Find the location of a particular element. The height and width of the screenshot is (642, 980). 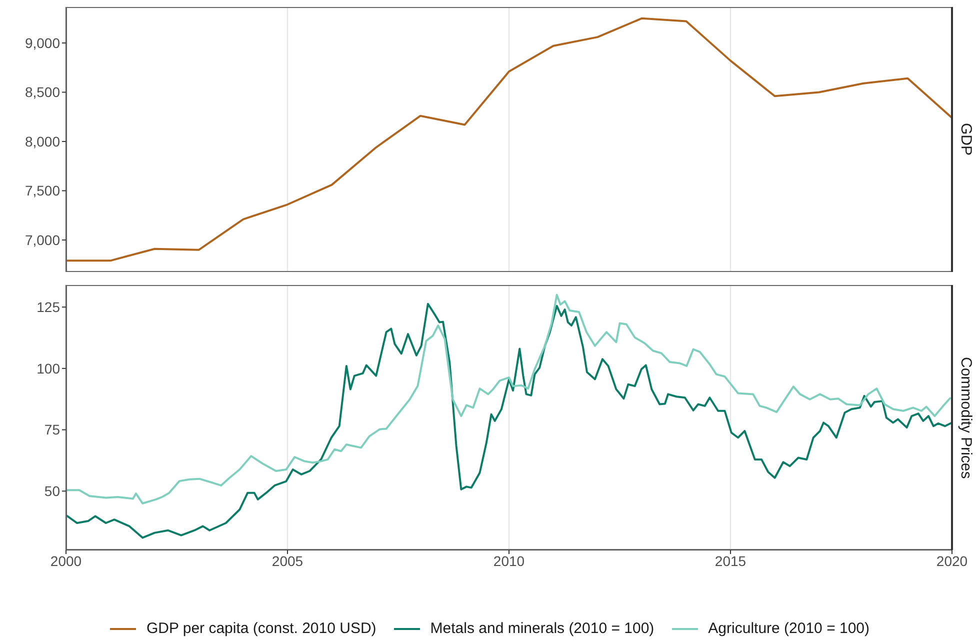

y-tick-label: 7,500 is located at coordinates (42, 190).